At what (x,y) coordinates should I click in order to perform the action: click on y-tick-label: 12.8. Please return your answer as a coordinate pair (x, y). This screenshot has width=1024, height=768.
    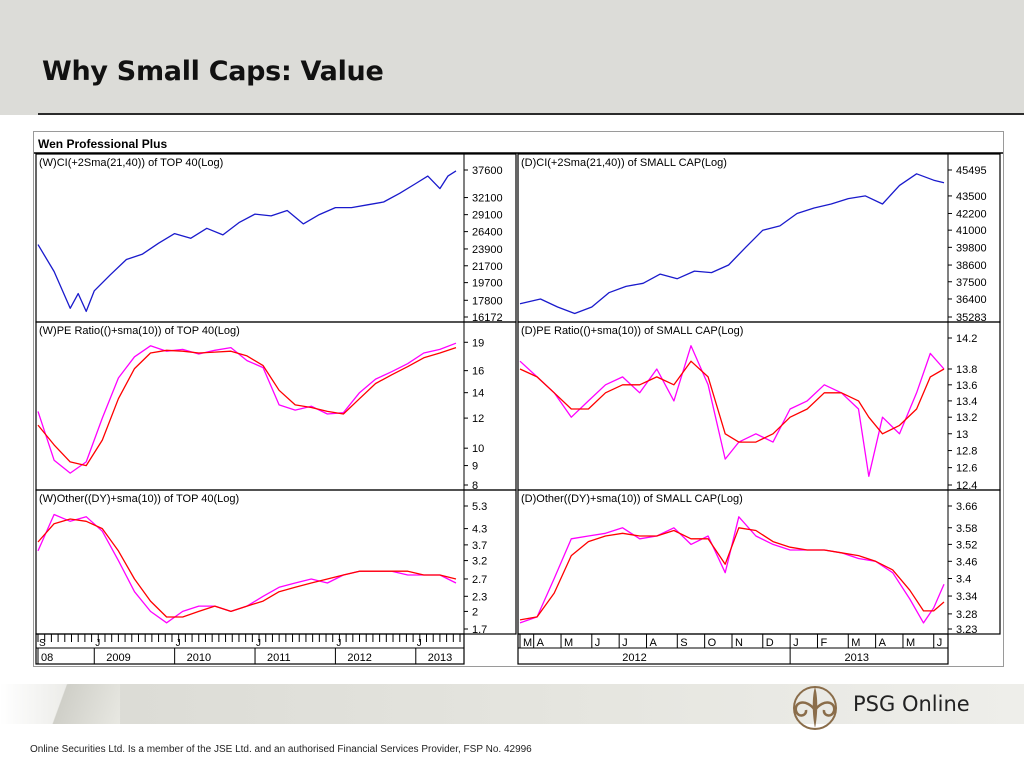
    Looking at the image, I should click on (966, 452).